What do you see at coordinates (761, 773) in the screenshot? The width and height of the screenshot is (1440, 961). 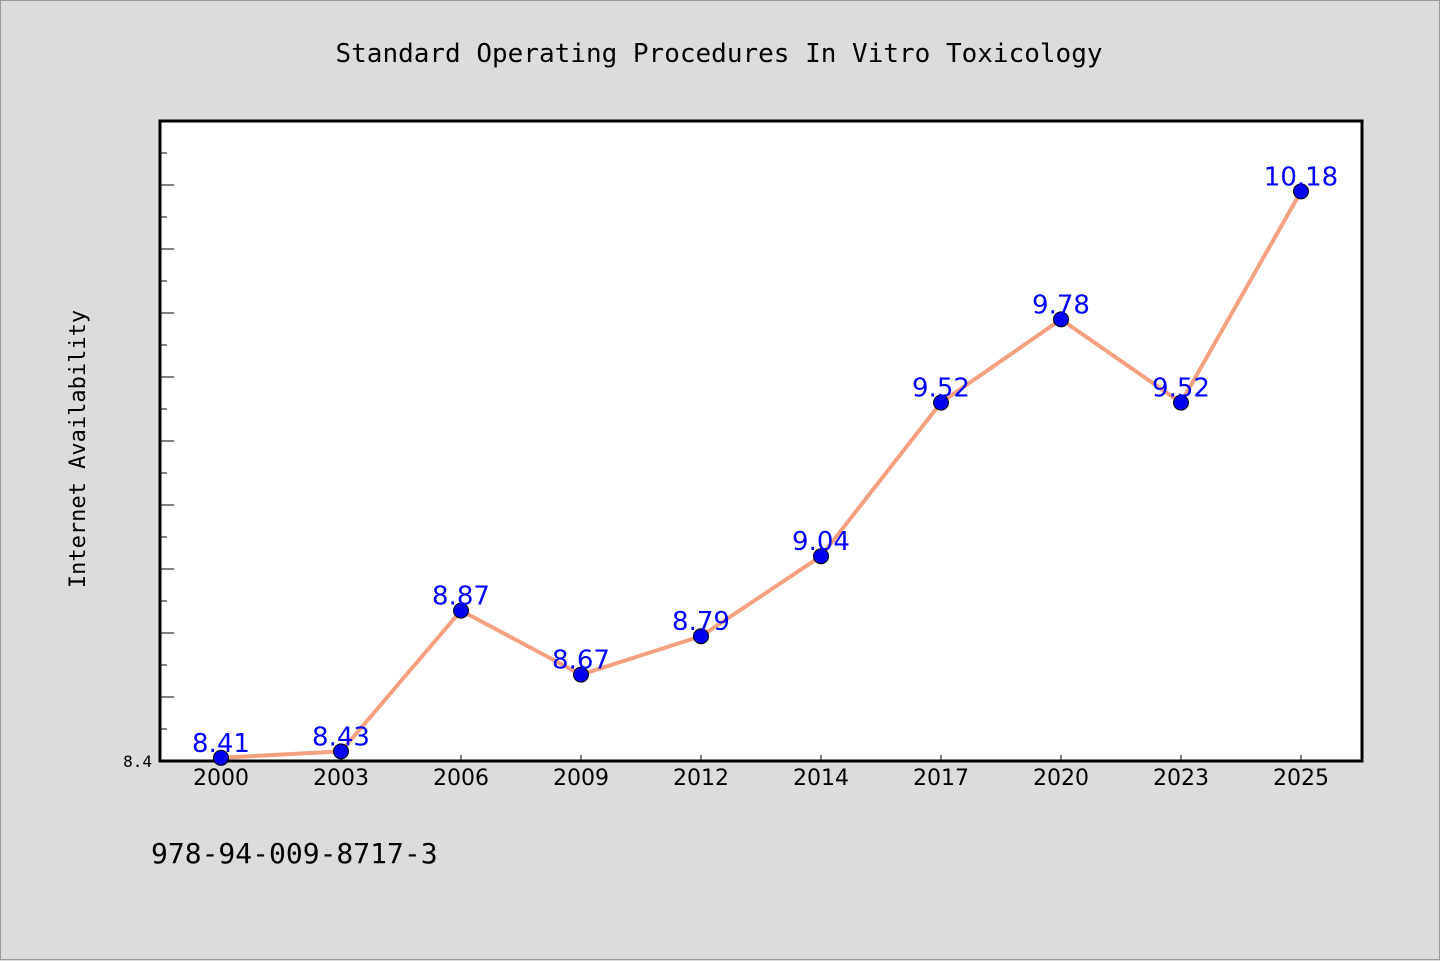 I see `x-axis-ticks: 2000 2003 2006 2009 2012 2014 2017 2020 2023 2025` at bounding box center [761, 773].